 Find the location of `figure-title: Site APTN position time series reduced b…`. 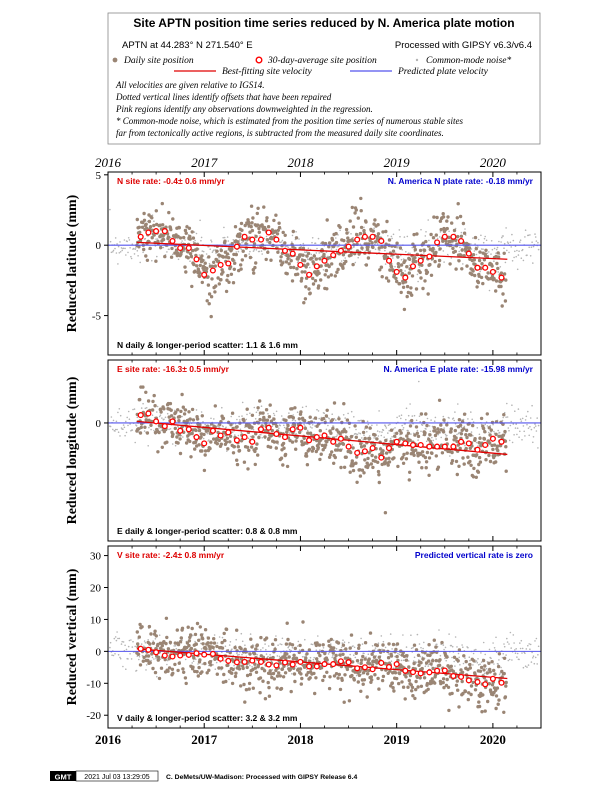

figure-title: Site APTN position time series reduced b… is located at coordinates (323, 23).